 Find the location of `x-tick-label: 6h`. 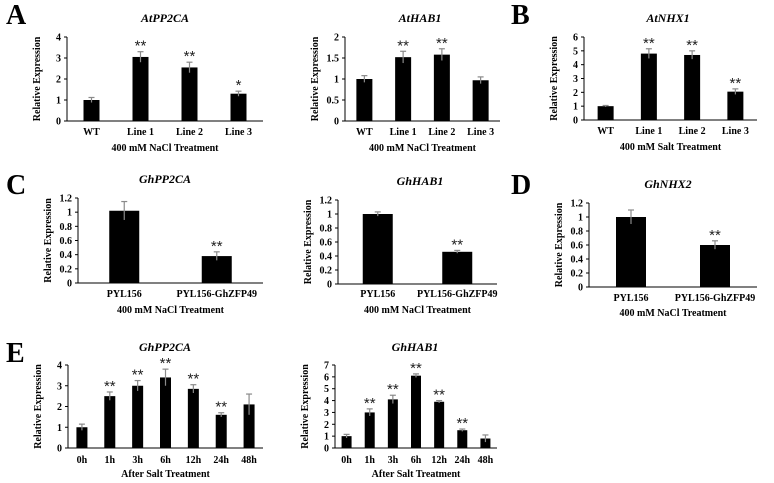

x-tick-label: 6h is located at coordinates (416, 460).